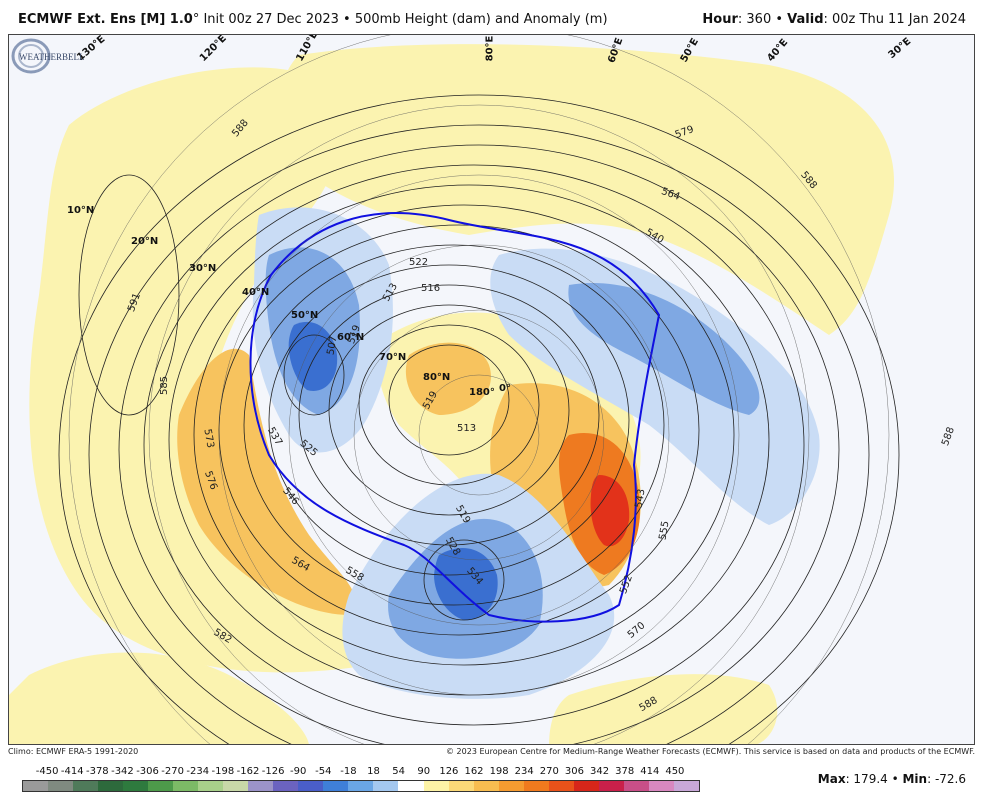 This screenshot has height=808, width=984. I want to click on valid-label: Valid, so click(805, 19).